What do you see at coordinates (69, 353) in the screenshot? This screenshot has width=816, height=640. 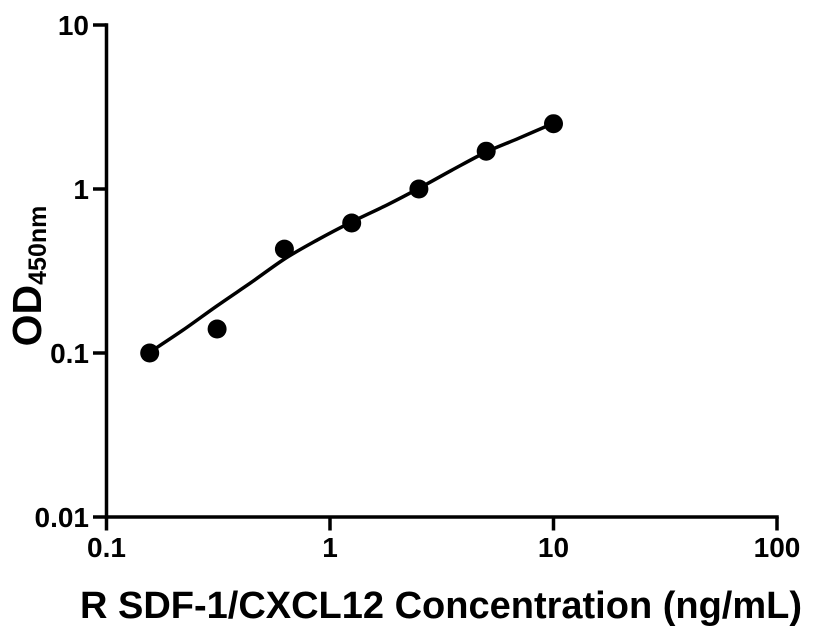 I see `y-tick-label: 0.1` at bounding box center [69, 353].